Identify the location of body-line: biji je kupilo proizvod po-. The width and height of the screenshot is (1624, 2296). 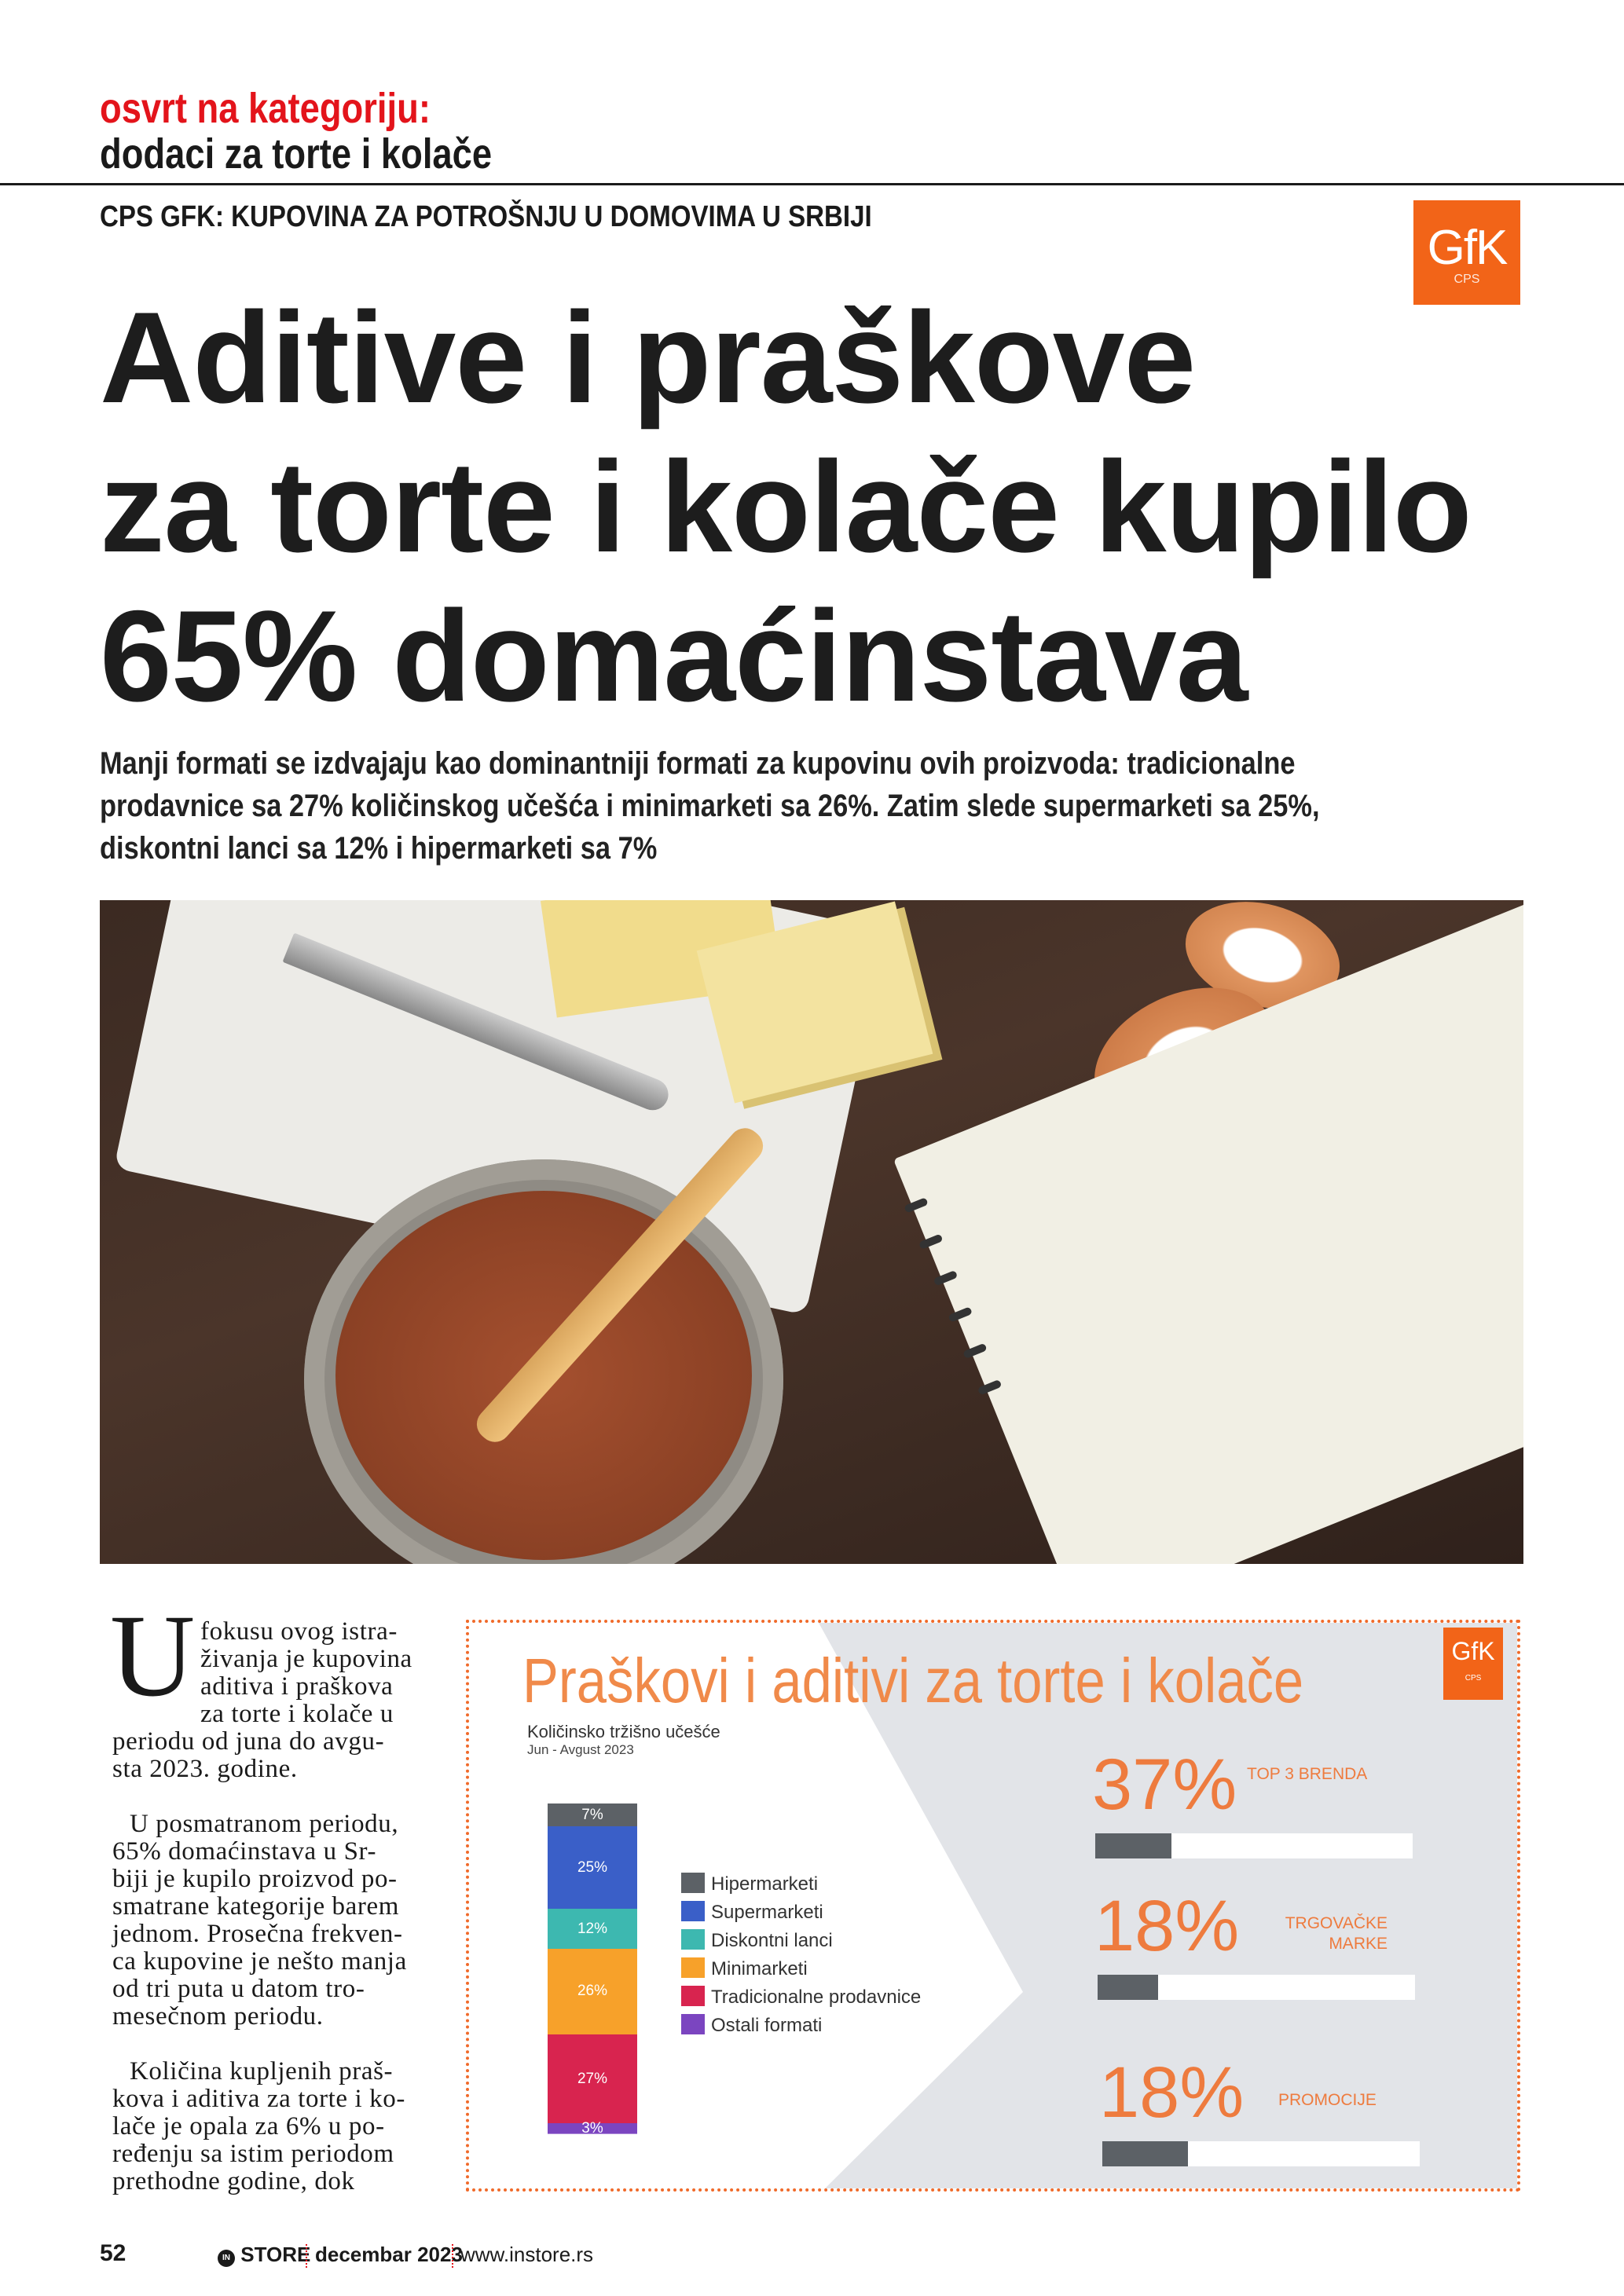
(255, 1879).